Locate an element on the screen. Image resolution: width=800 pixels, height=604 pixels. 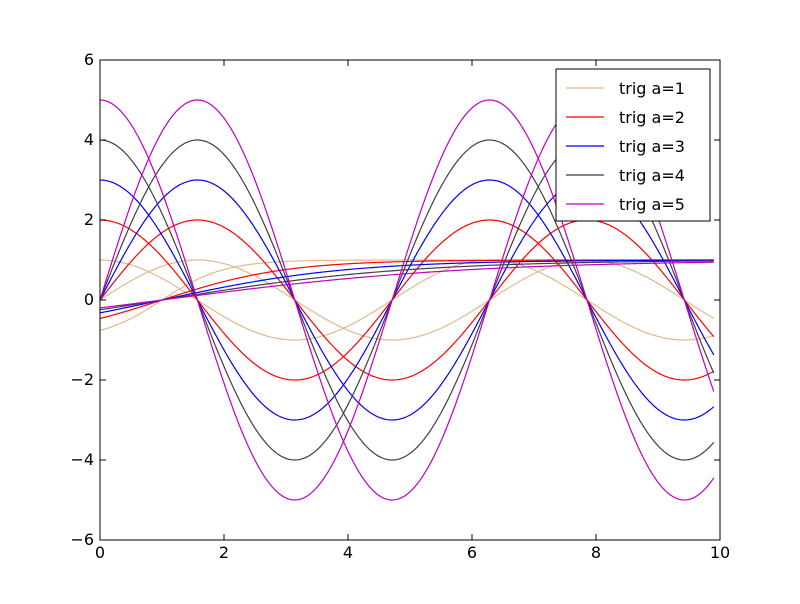
legend-label: trig a=4 is located at coordinates (652, 175).